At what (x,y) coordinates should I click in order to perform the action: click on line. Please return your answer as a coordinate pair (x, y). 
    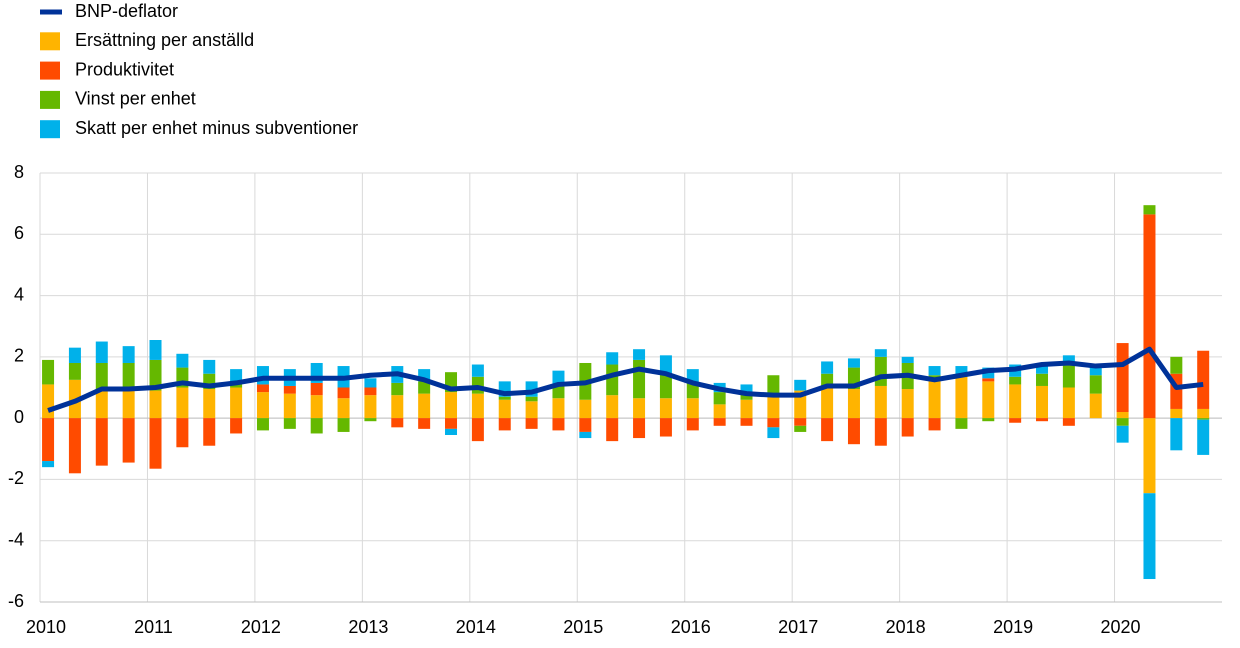
    Looking at the image, I should click on (625, 379).